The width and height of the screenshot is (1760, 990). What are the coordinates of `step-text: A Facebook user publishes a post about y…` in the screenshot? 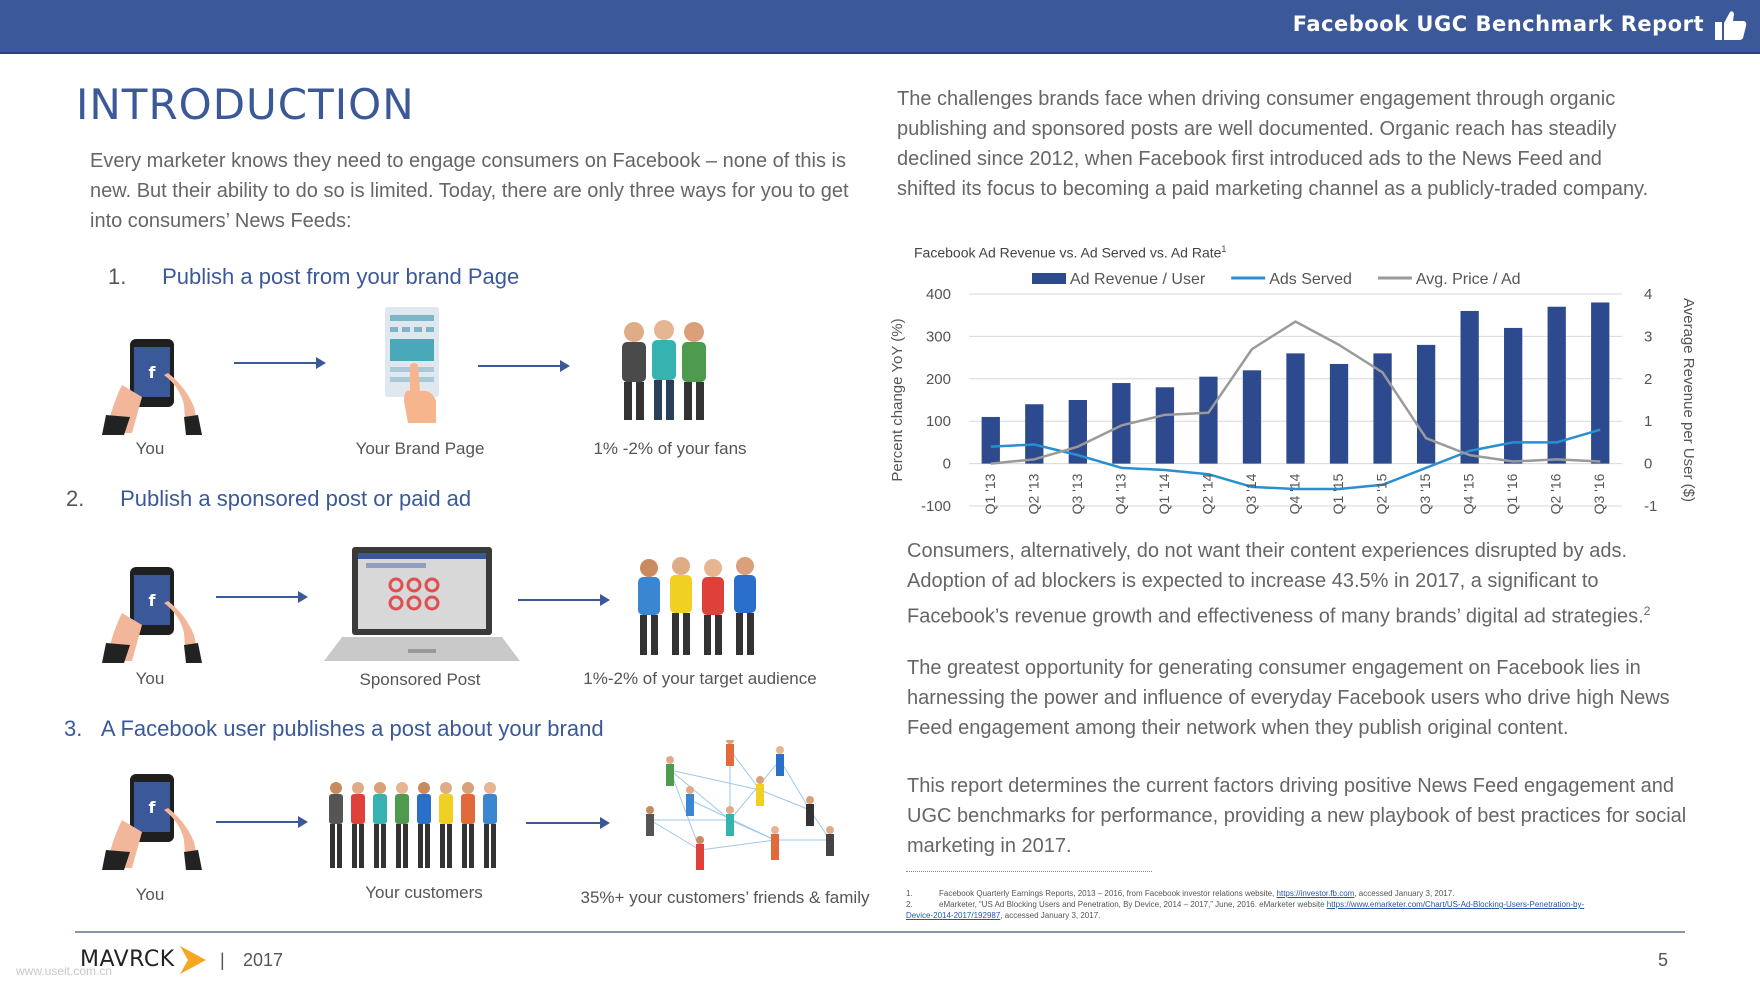 It's located at (352, 728).